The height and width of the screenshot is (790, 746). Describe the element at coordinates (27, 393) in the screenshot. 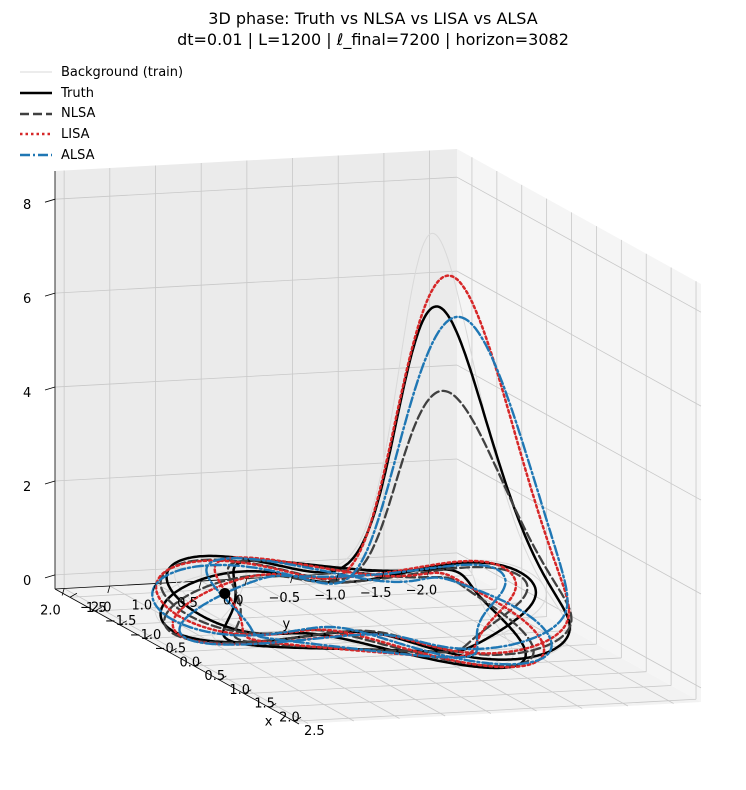

I see `z-tick-label-2: 4` at that location.